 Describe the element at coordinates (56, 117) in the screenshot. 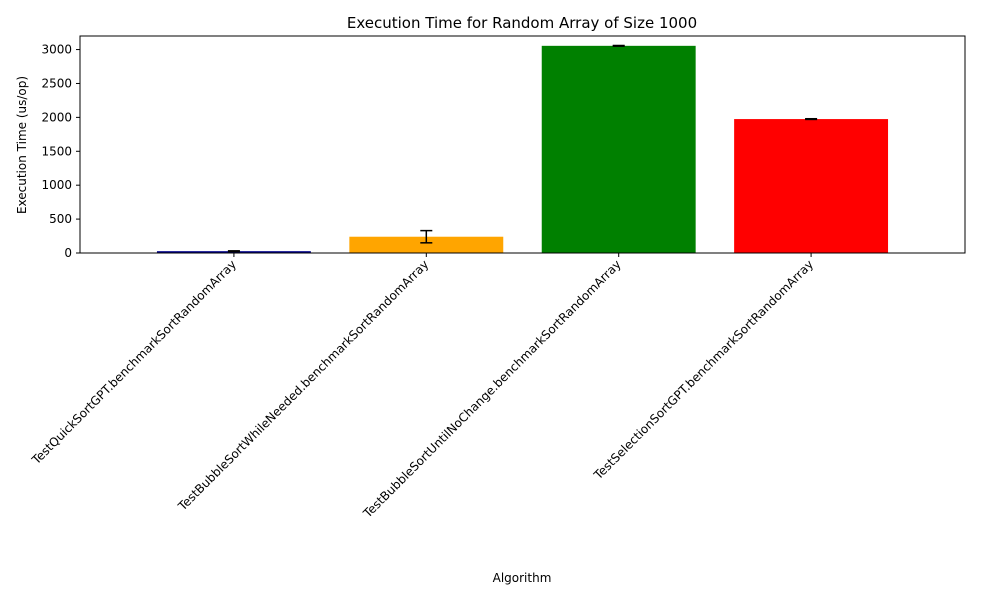

I see `y-tick-label: 2000` at that location.